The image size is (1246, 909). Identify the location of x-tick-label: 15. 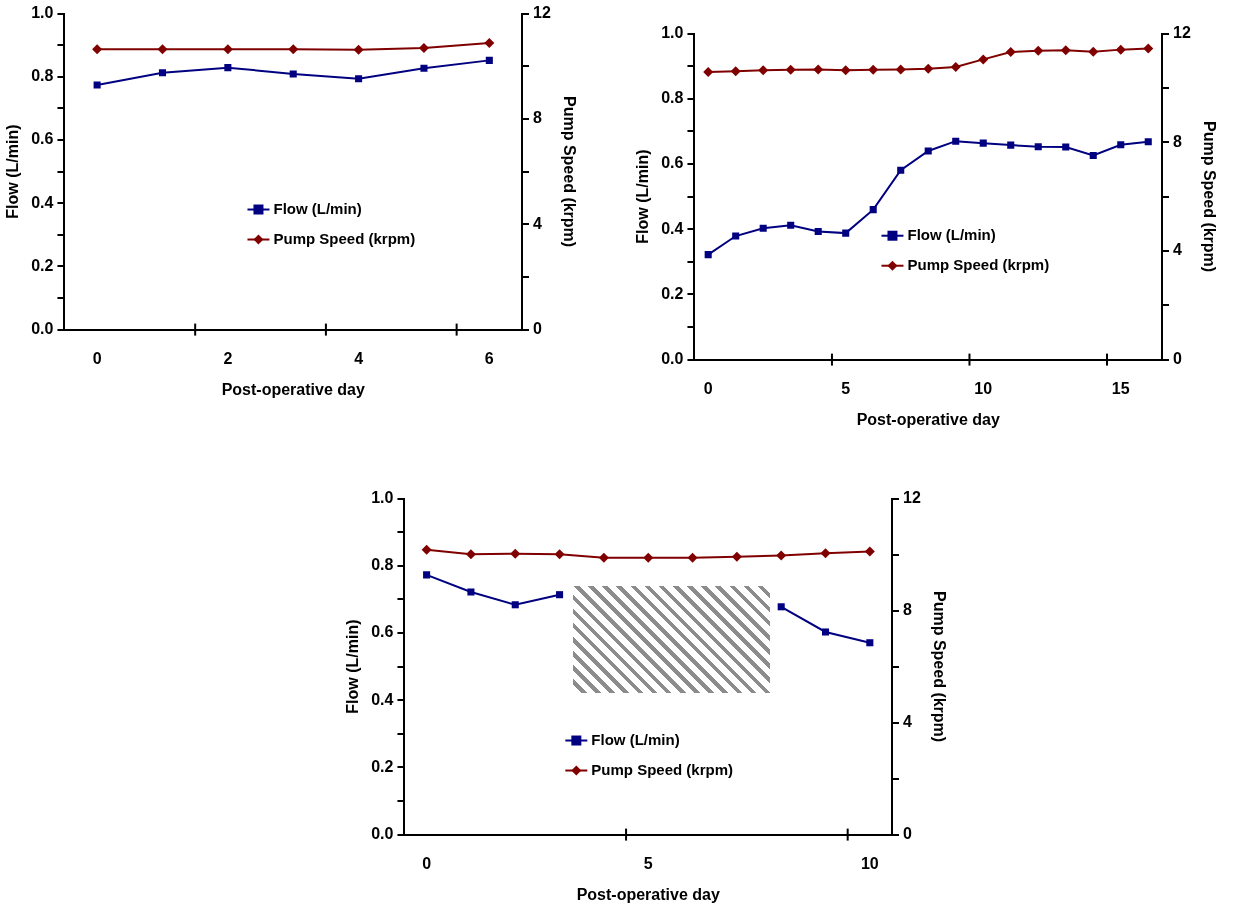
(1120, 388).